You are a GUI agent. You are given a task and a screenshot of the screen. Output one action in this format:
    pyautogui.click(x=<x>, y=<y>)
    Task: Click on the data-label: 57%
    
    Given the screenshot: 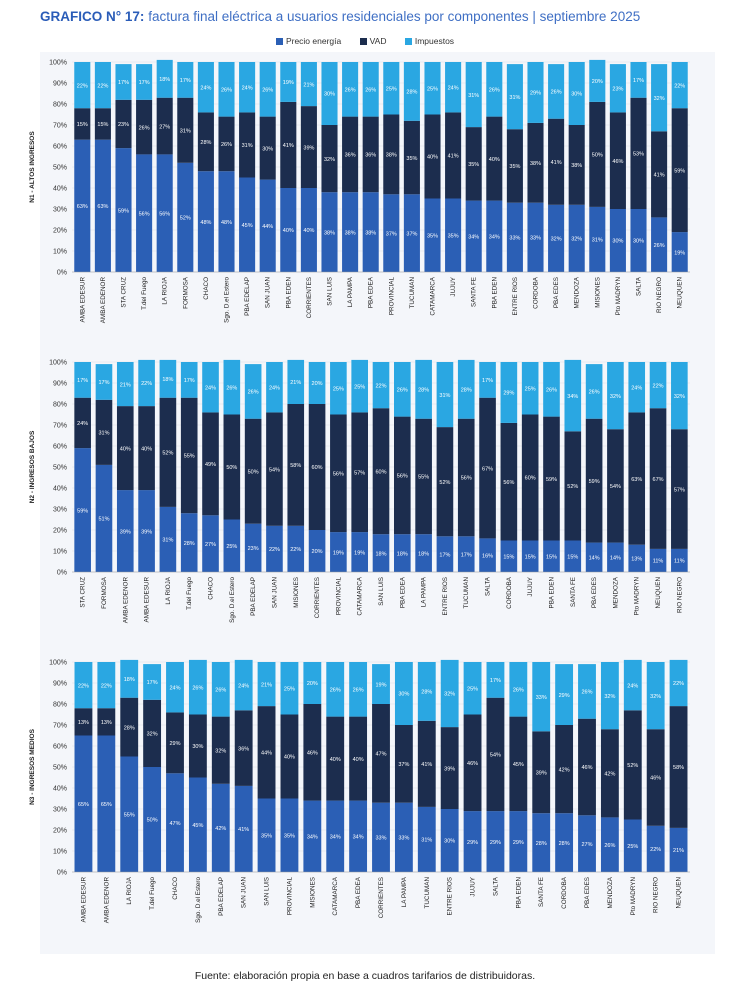 What is the action you would take?
    pyautogui.click(x=359, y=473)
    